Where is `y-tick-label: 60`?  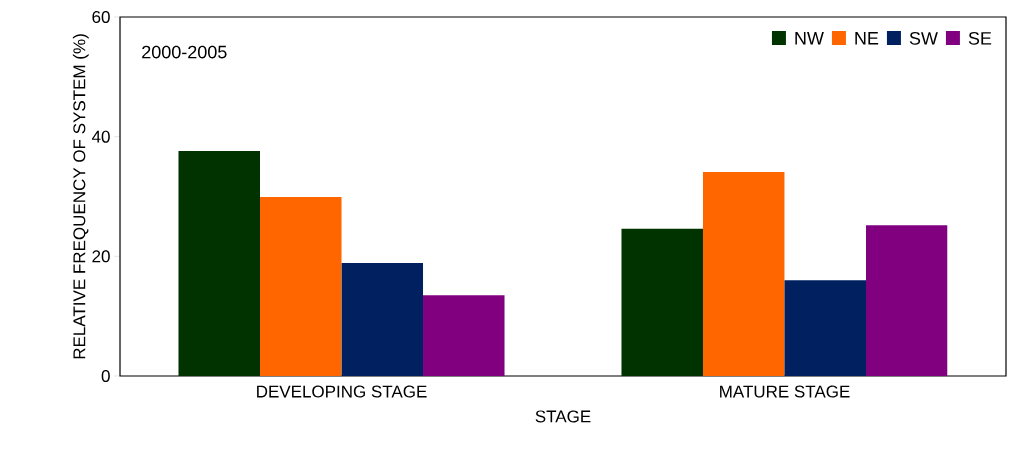 y-tick-label: 60 is located at coordinates (101, 17).